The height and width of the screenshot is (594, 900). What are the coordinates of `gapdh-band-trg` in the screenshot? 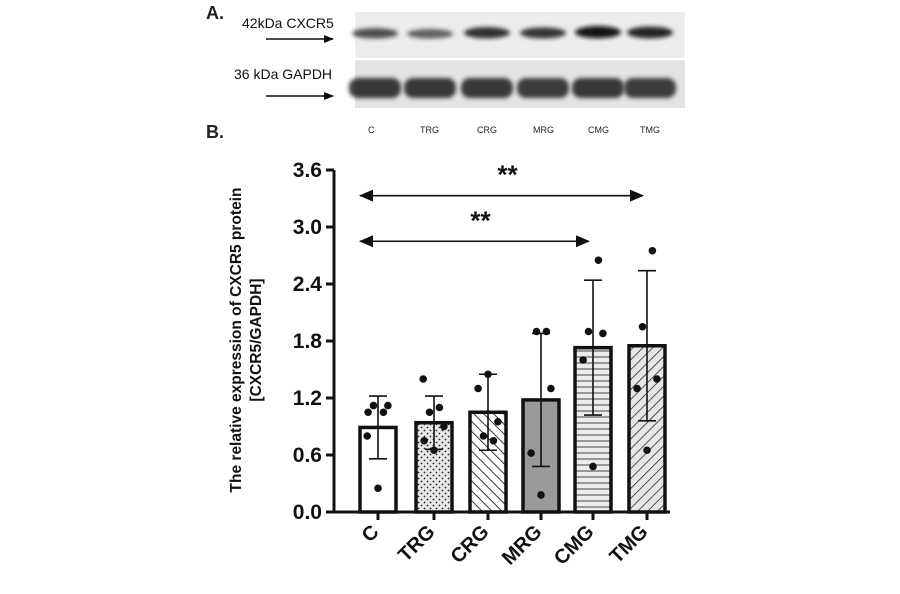 It's located at (430, 88).